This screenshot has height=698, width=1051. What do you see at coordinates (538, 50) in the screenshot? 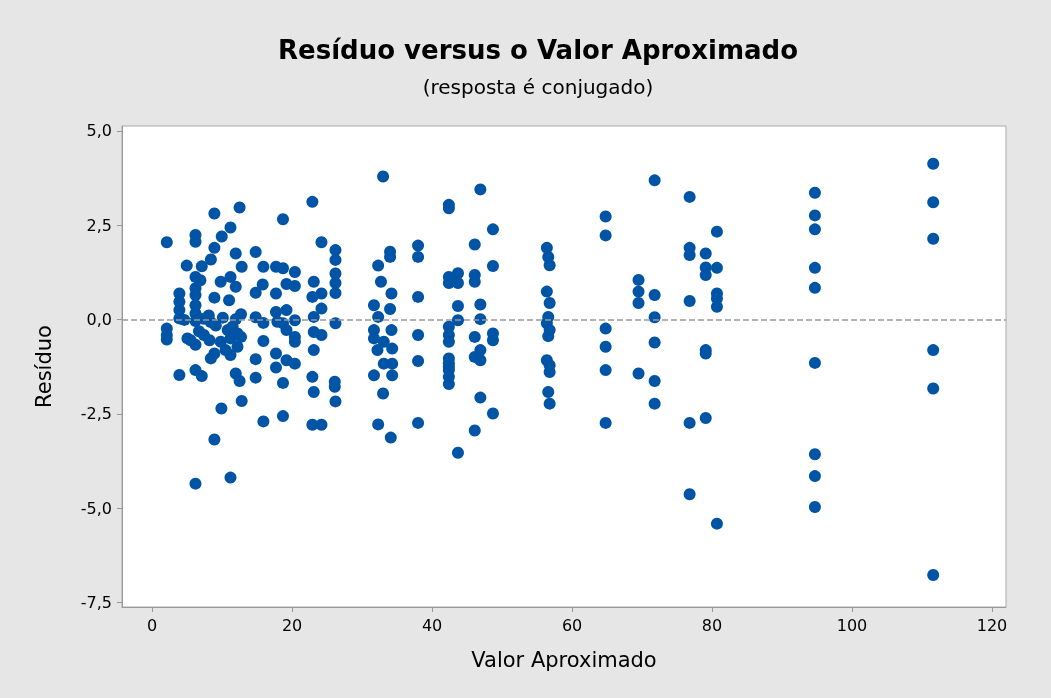
I see `chart-title: Resíduo versus o Valor Aproximado` at bounding box center [538, 50].